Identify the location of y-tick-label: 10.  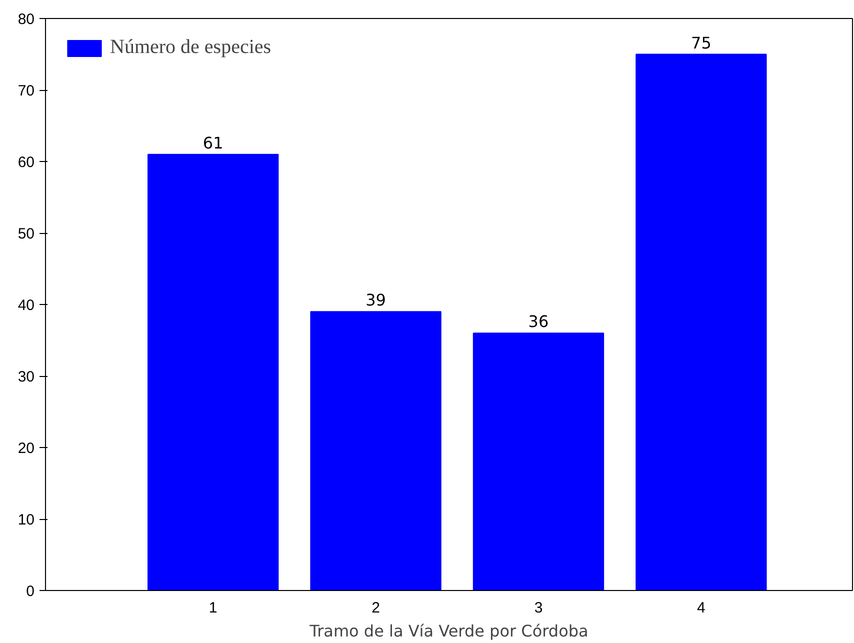
(26, 520).